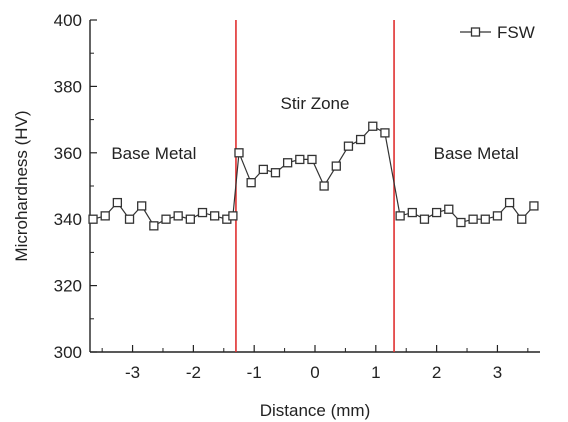  What do you see at coordinates (314, 128) in the screenshot?
I see `annotations: Base Metal Stir Zone Base Metal` at bounding box center [314, 128].